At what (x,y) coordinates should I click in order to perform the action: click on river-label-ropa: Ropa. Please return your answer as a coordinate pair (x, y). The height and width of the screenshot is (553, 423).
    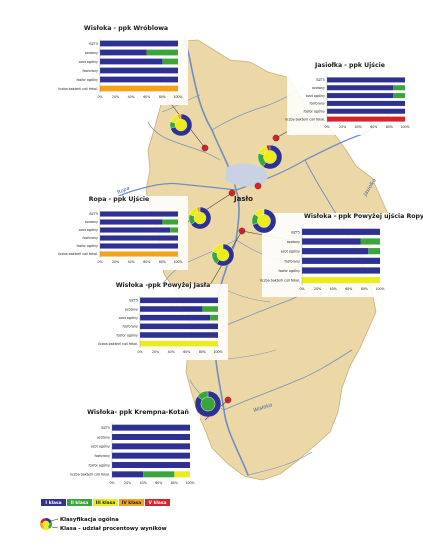
    Looking at the image, I should click on (124, 191).